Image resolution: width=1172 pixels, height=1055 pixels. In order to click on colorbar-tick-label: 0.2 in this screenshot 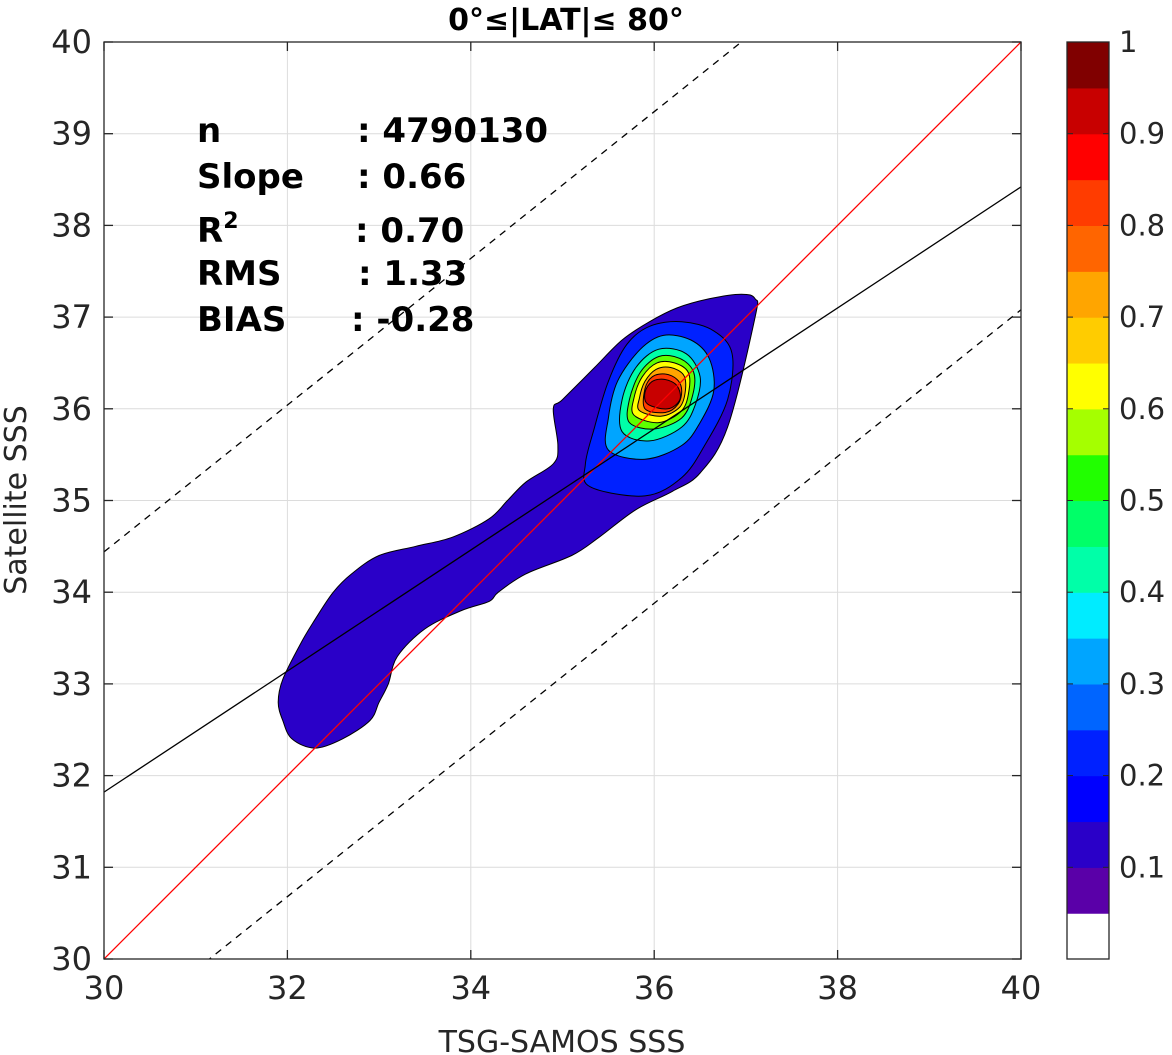, I will do `click(1142, 776)`.